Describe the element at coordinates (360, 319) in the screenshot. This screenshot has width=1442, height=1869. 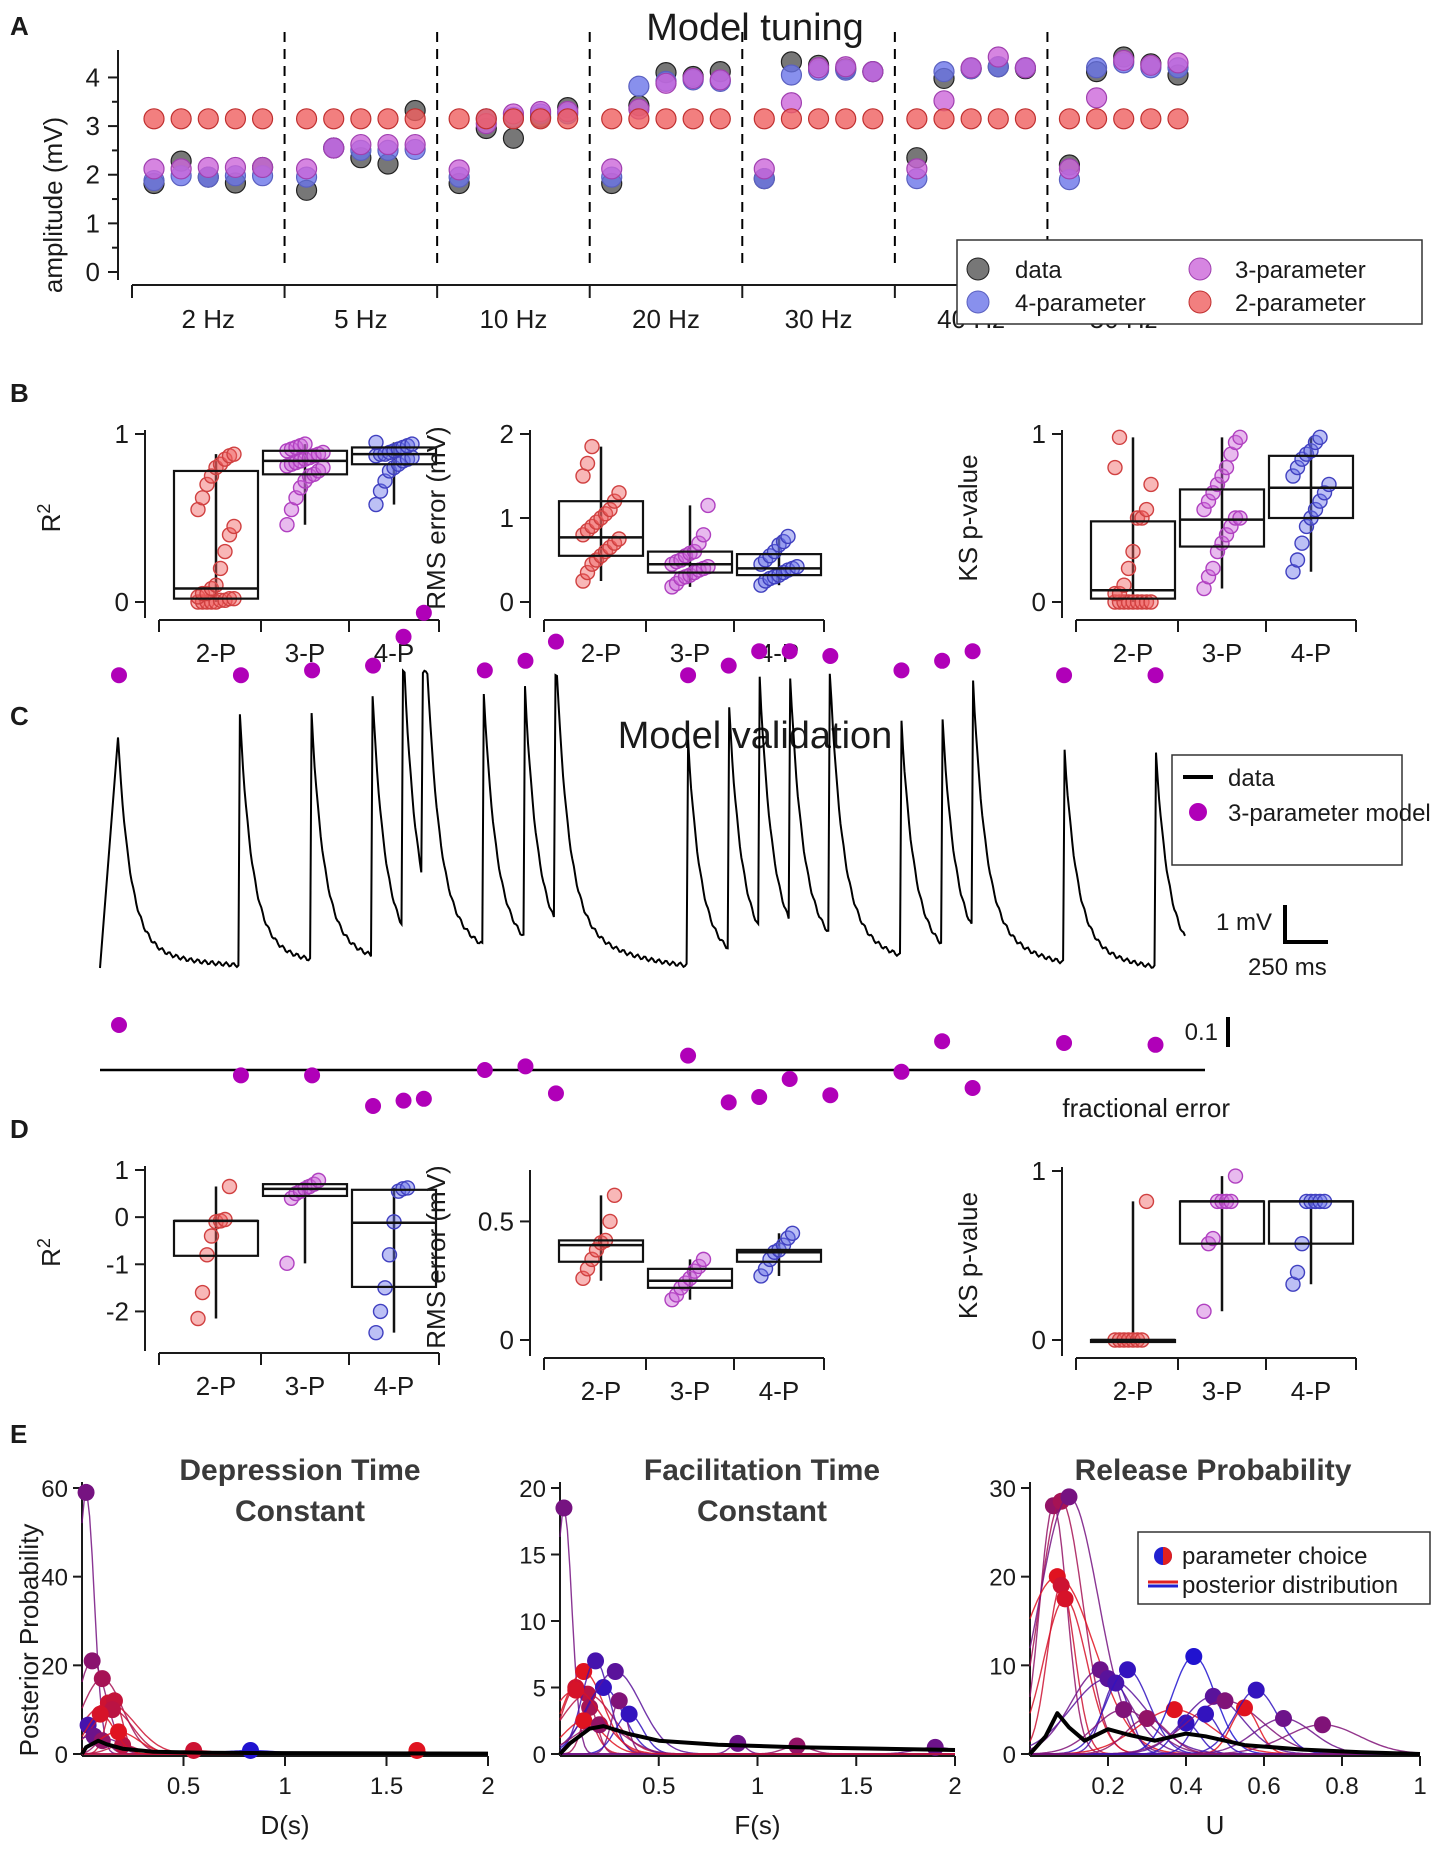
I see `group-label: 5 Hz` at that location.